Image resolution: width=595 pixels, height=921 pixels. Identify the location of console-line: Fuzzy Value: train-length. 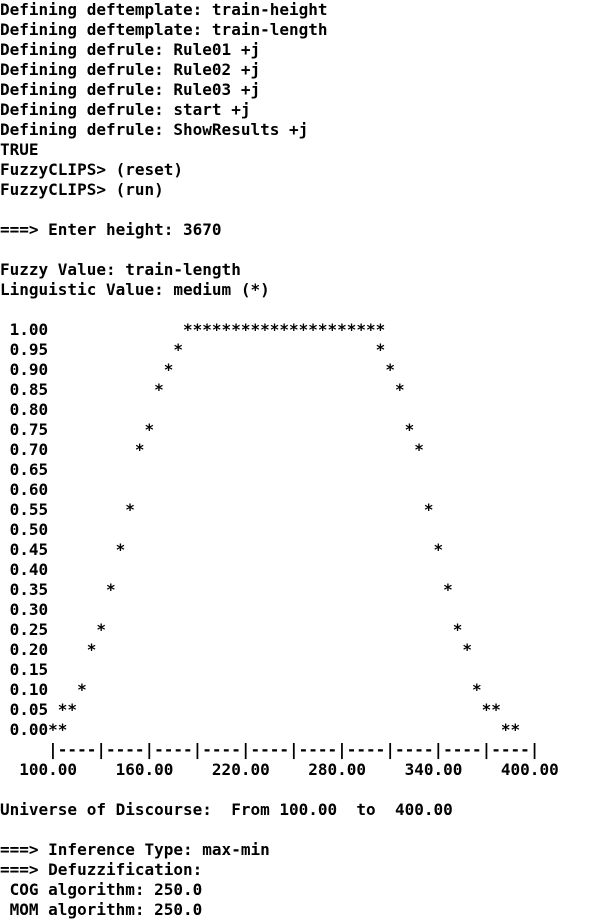
(120, 269).